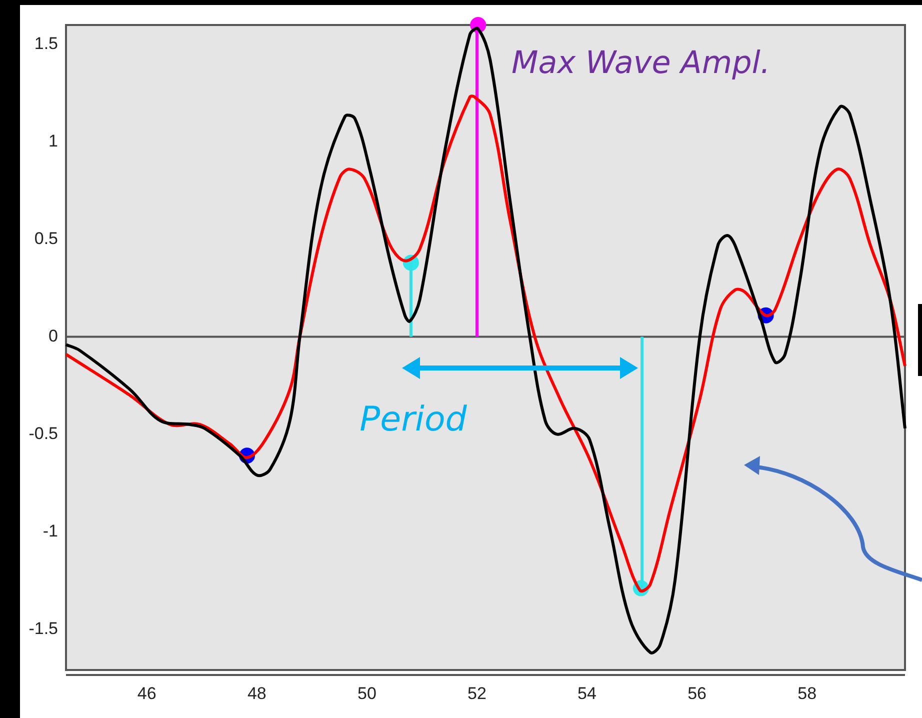 Image resolution: width=922 pixels, height=718 pixels. I want to click on y-tick-label: -1.5, so click(43, 628).